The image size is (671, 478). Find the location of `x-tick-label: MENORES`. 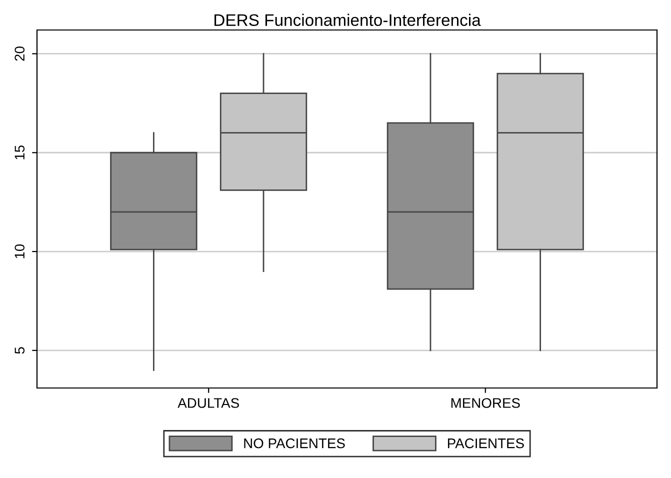

x-tick-label: MENORES is located at coordinates (485, 403).